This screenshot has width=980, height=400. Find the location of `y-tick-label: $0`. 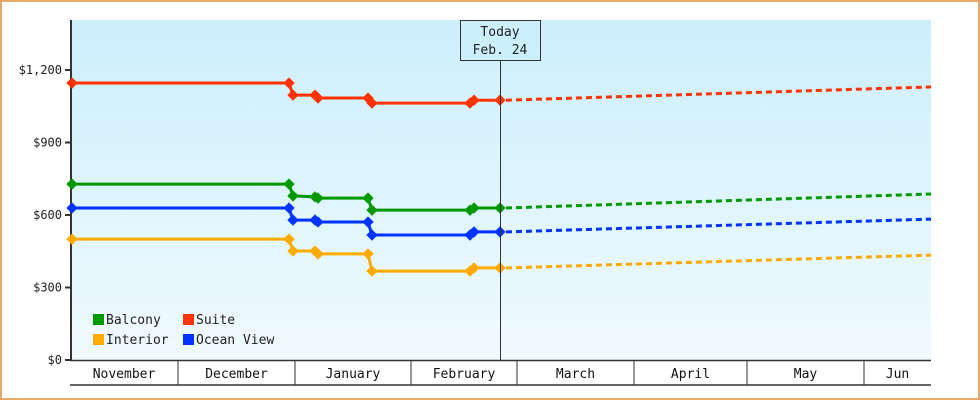

y-tick-label: $0 is located at coordinates (55, 360).